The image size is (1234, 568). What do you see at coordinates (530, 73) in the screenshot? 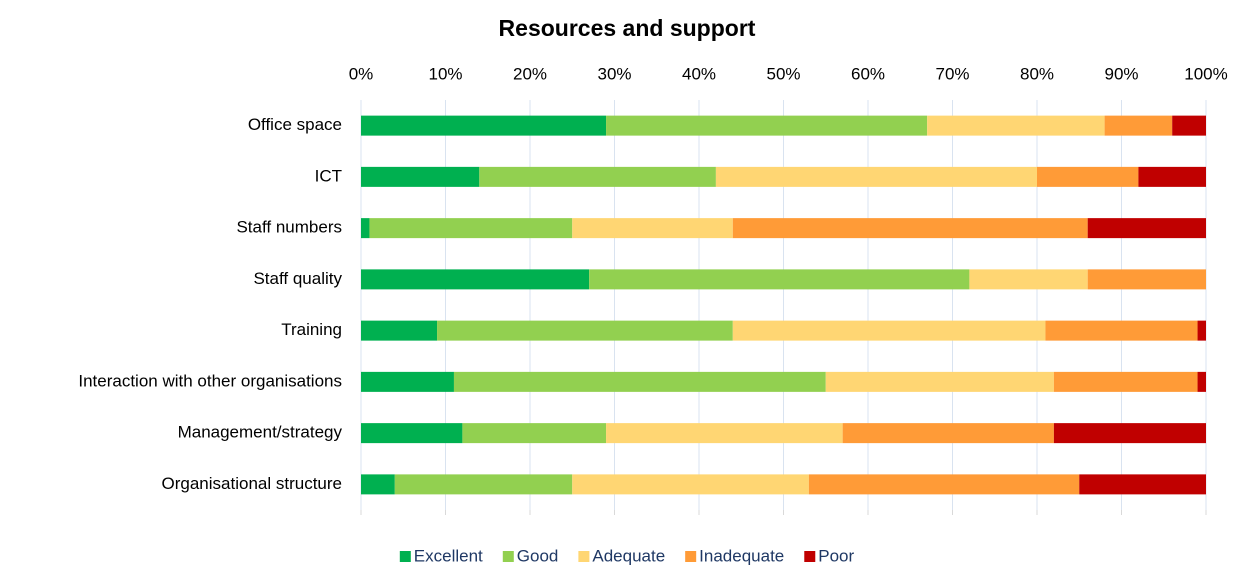
I see `x-tick-label: 20%` at bounding box center [530, 73].